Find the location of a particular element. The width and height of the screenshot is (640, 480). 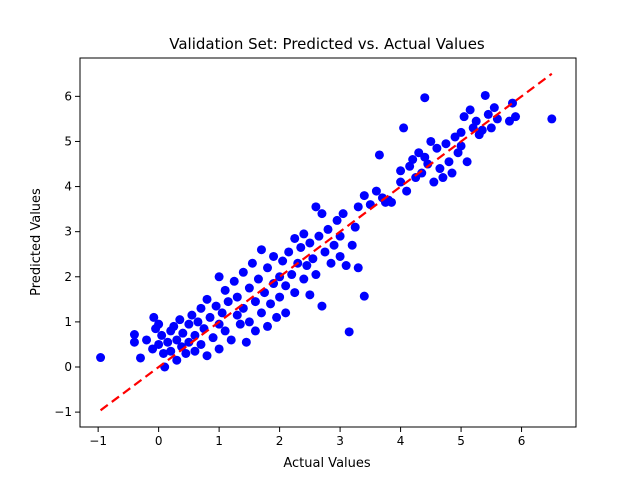

y-tick-label: 3 is located at coordinates (68, 232).